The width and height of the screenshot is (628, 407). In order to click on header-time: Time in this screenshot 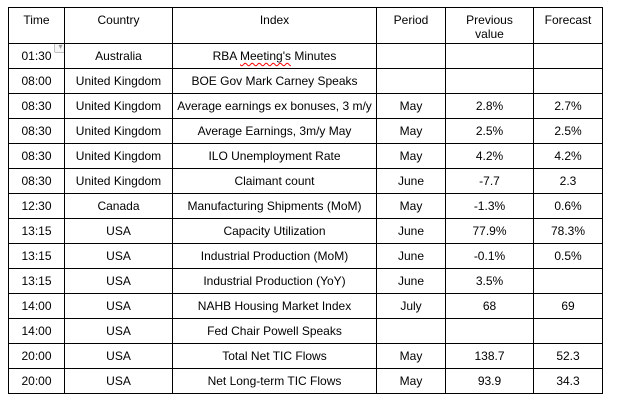, I will do `click(36, 25)`.